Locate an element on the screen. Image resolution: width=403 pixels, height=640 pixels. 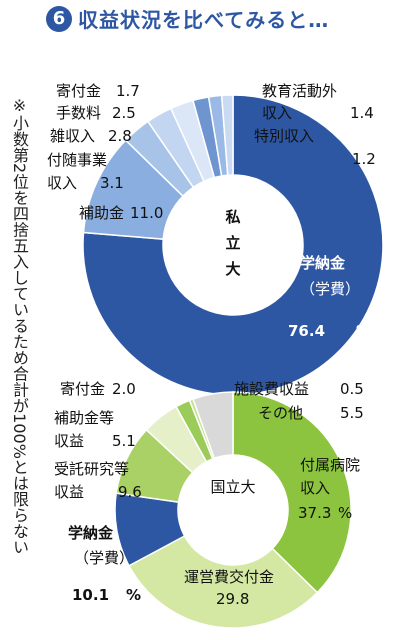
slice-運営費交付金 is located at coordinates (223, 581).